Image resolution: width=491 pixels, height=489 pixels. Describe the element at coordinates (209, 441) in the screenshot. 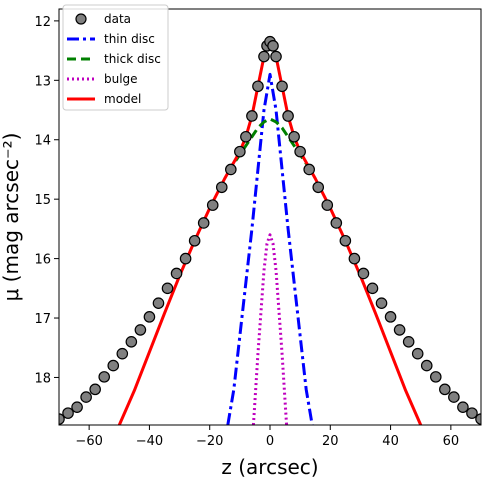

I see `x-tick-label: −20` at that location.